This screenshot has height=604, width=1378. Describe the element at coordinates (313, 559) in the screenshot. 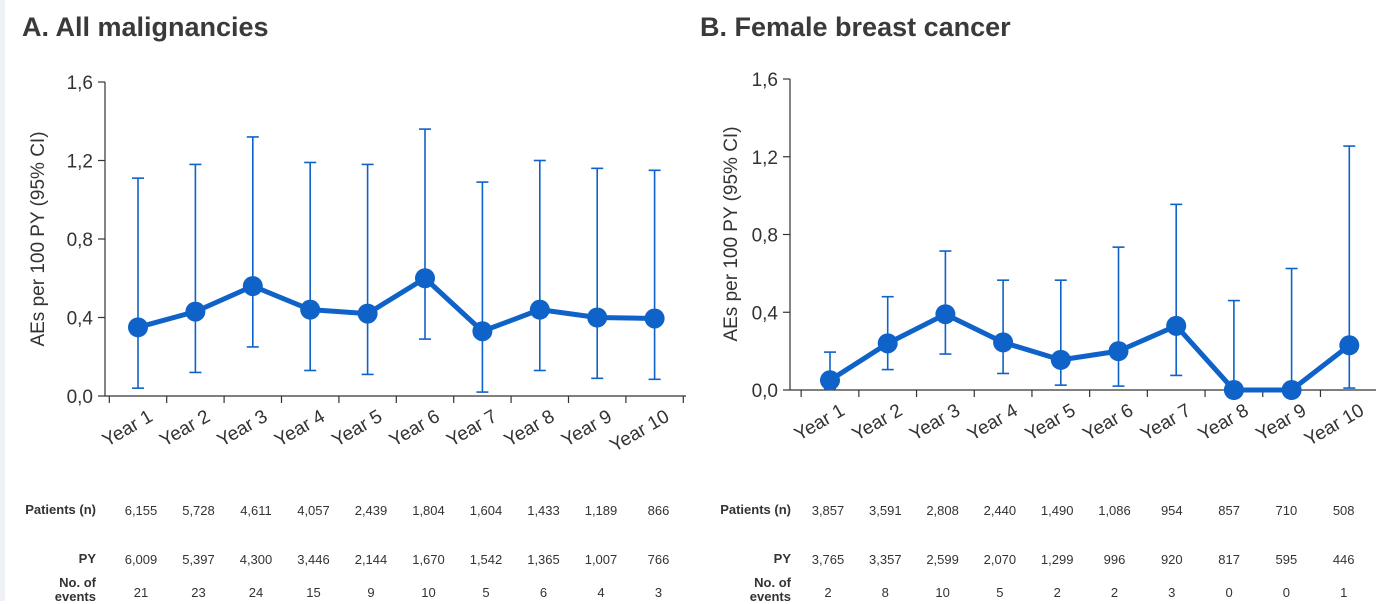

I see `table-cell: 3,446` at that location.